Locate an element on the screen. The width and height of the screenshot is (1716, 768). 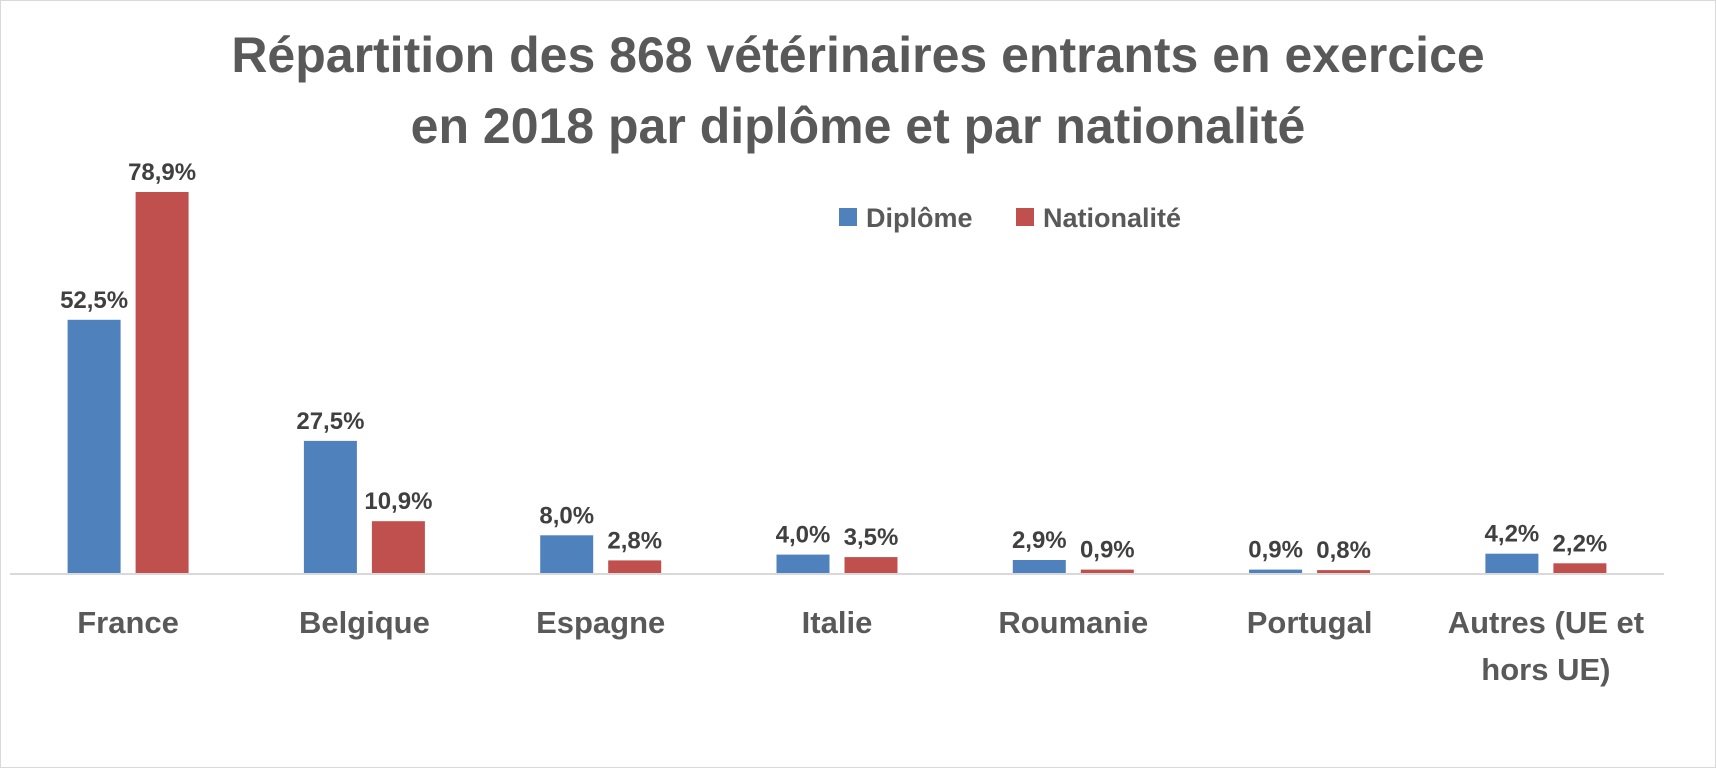
bar-nationalite-france is located at coordinates (162, 383).